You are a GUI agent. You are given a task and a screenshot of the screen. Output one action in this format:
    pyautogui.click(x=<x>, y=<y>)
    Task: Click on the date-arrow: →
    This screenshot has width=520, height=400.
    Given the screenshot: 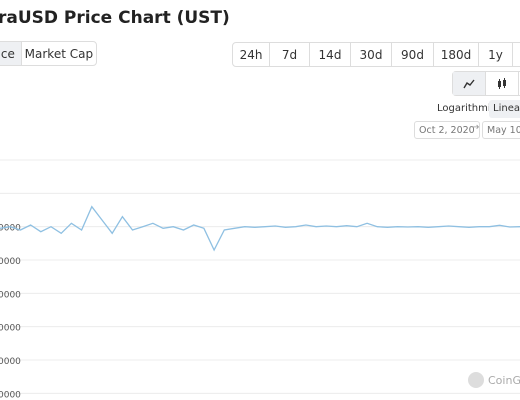 What is the action you would take?
    pyautogui.click(x=475, y=127)
    